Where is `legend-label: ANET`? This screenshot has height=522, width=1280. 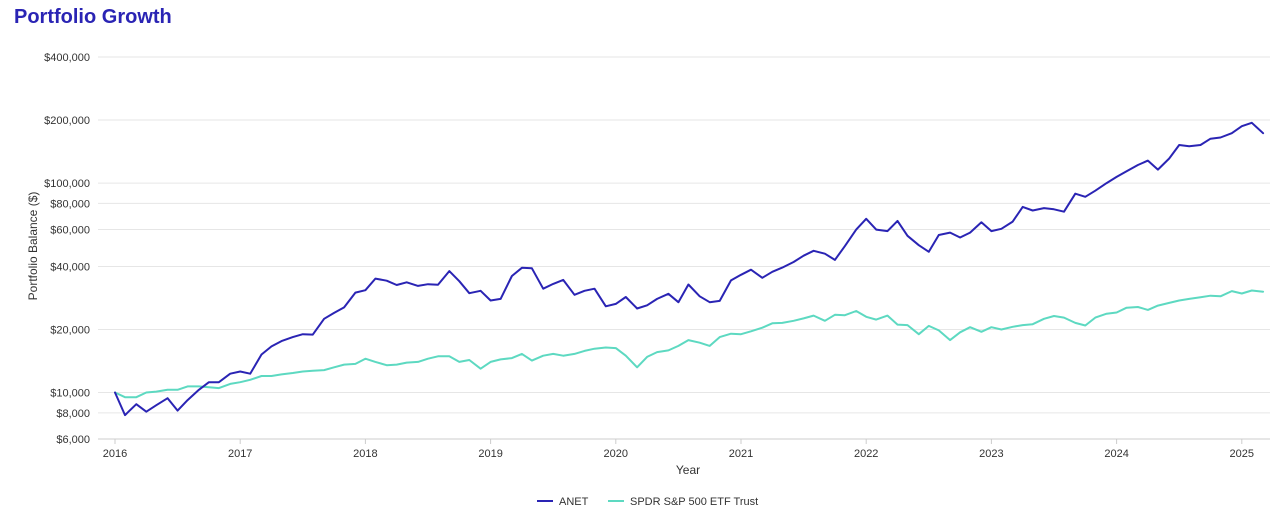 legend-label: ANET is located at coordinates (574, 502).